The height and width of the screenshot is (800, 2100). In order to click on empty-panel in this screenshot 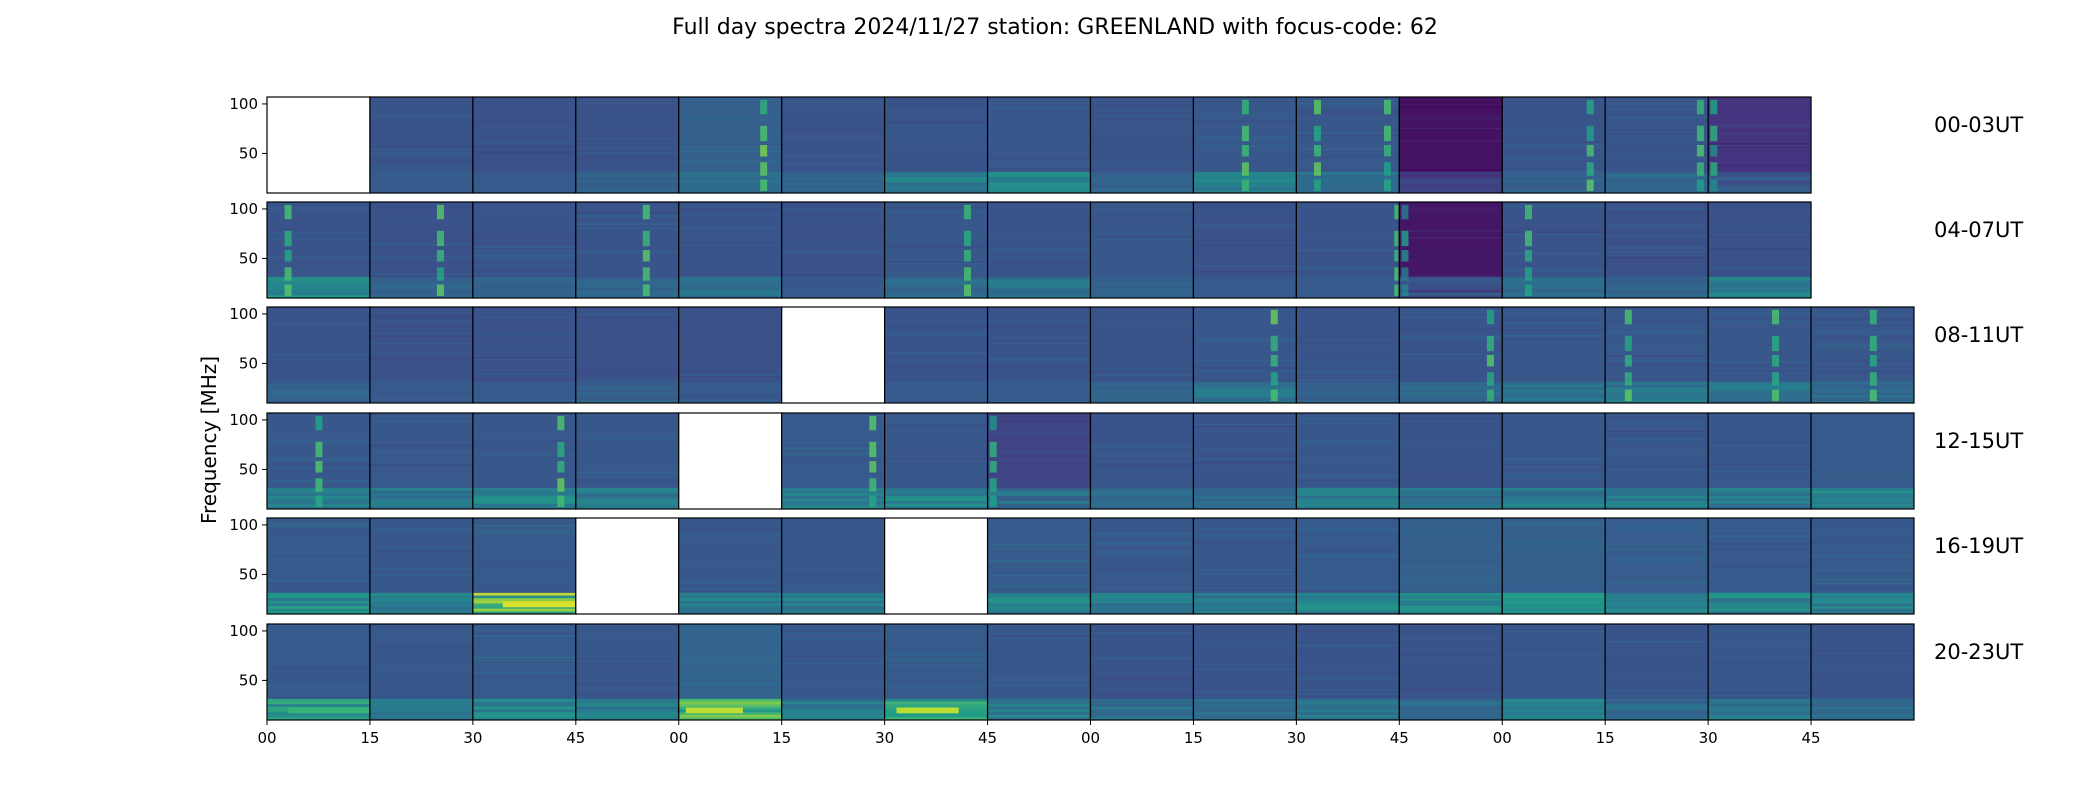, I will do `click(627, 566)`.